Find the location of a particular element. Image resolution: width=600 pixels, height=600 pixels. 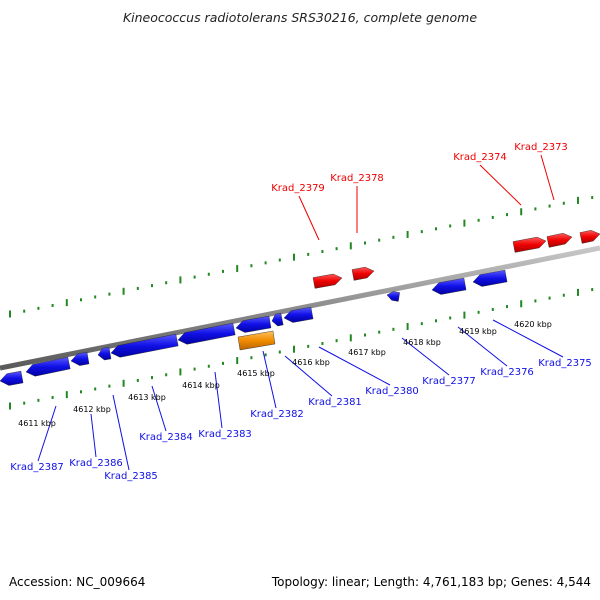

scale-label-7: 4617 kbp is located at coordinates (367, 352).